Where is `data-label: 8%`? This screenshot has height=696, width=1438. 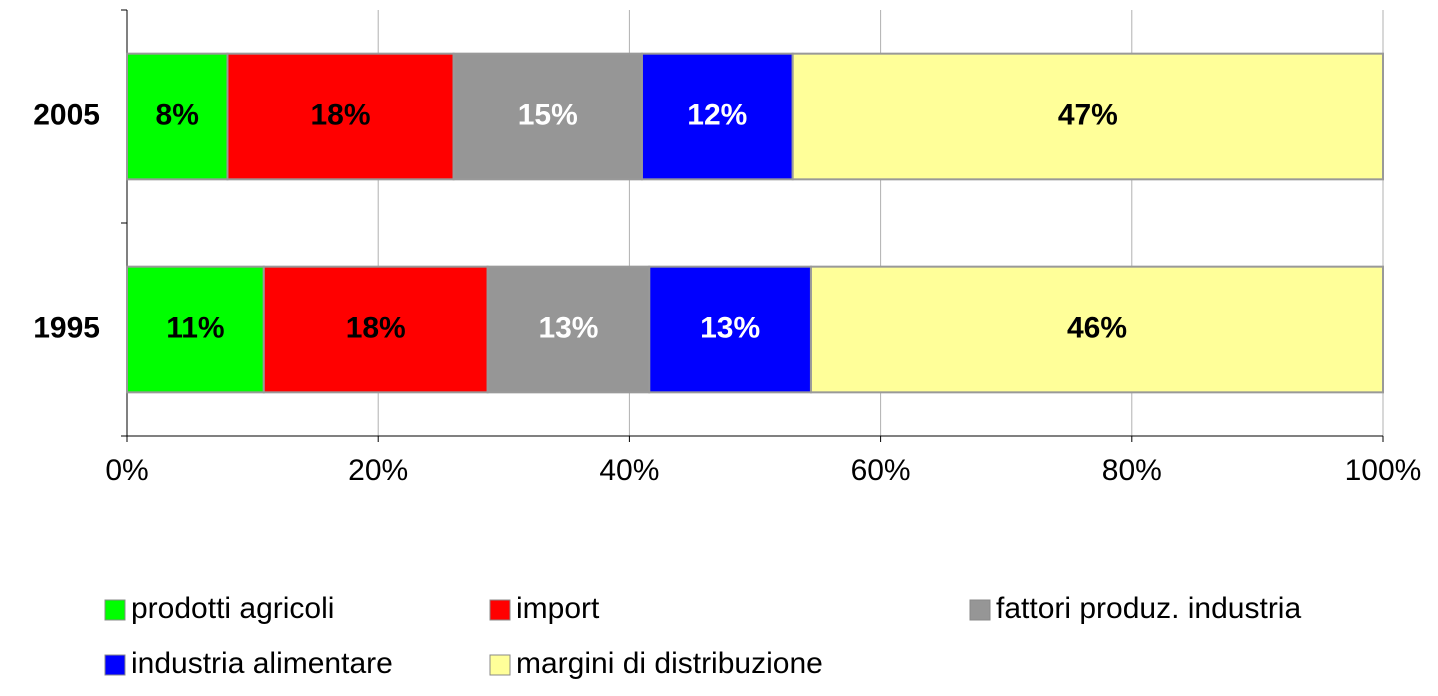
data-label: 8% is located at coordinates (177, 114).